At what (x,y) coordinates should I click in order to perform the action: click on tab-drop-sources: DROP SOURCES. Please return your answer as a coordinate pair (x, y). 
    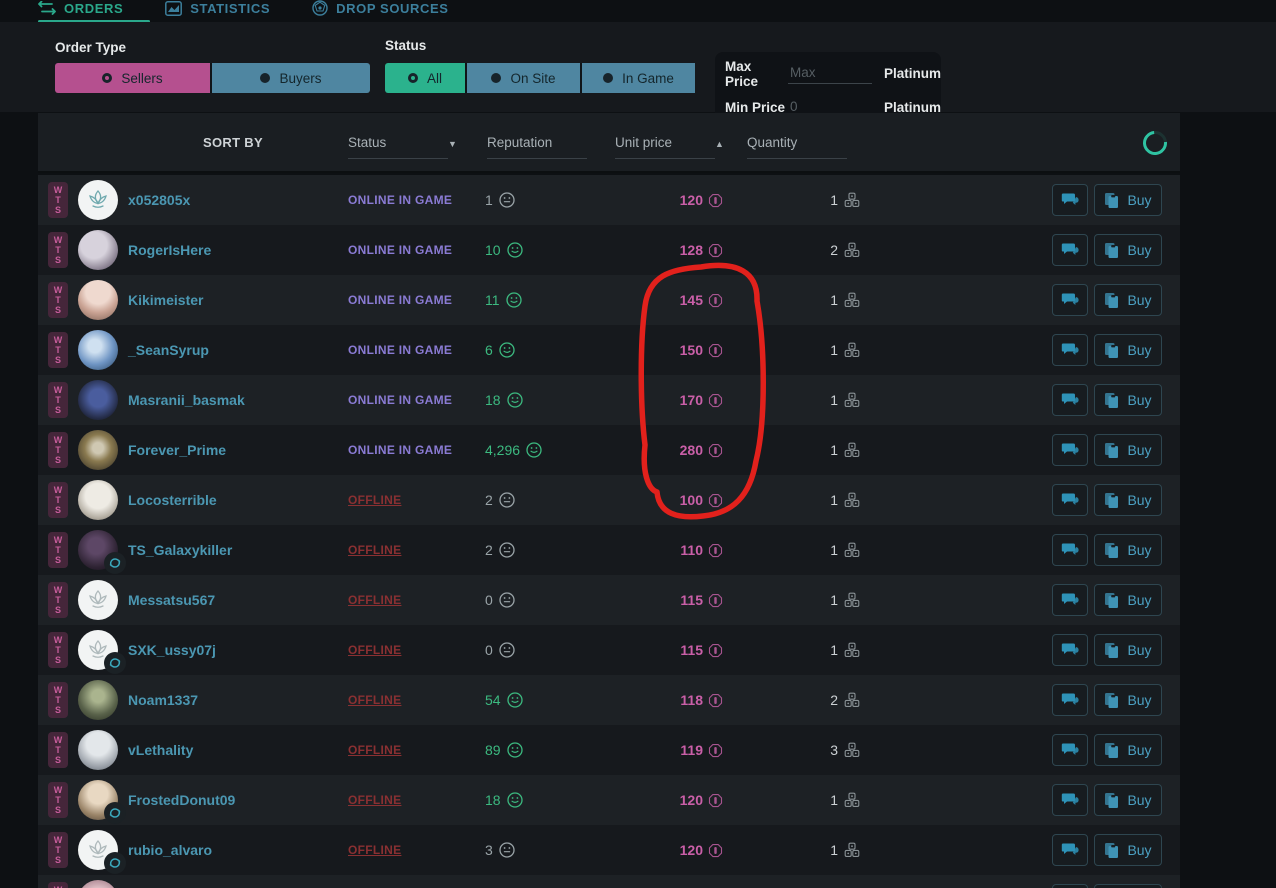
    Looking at the image, I should click on (380, 8).